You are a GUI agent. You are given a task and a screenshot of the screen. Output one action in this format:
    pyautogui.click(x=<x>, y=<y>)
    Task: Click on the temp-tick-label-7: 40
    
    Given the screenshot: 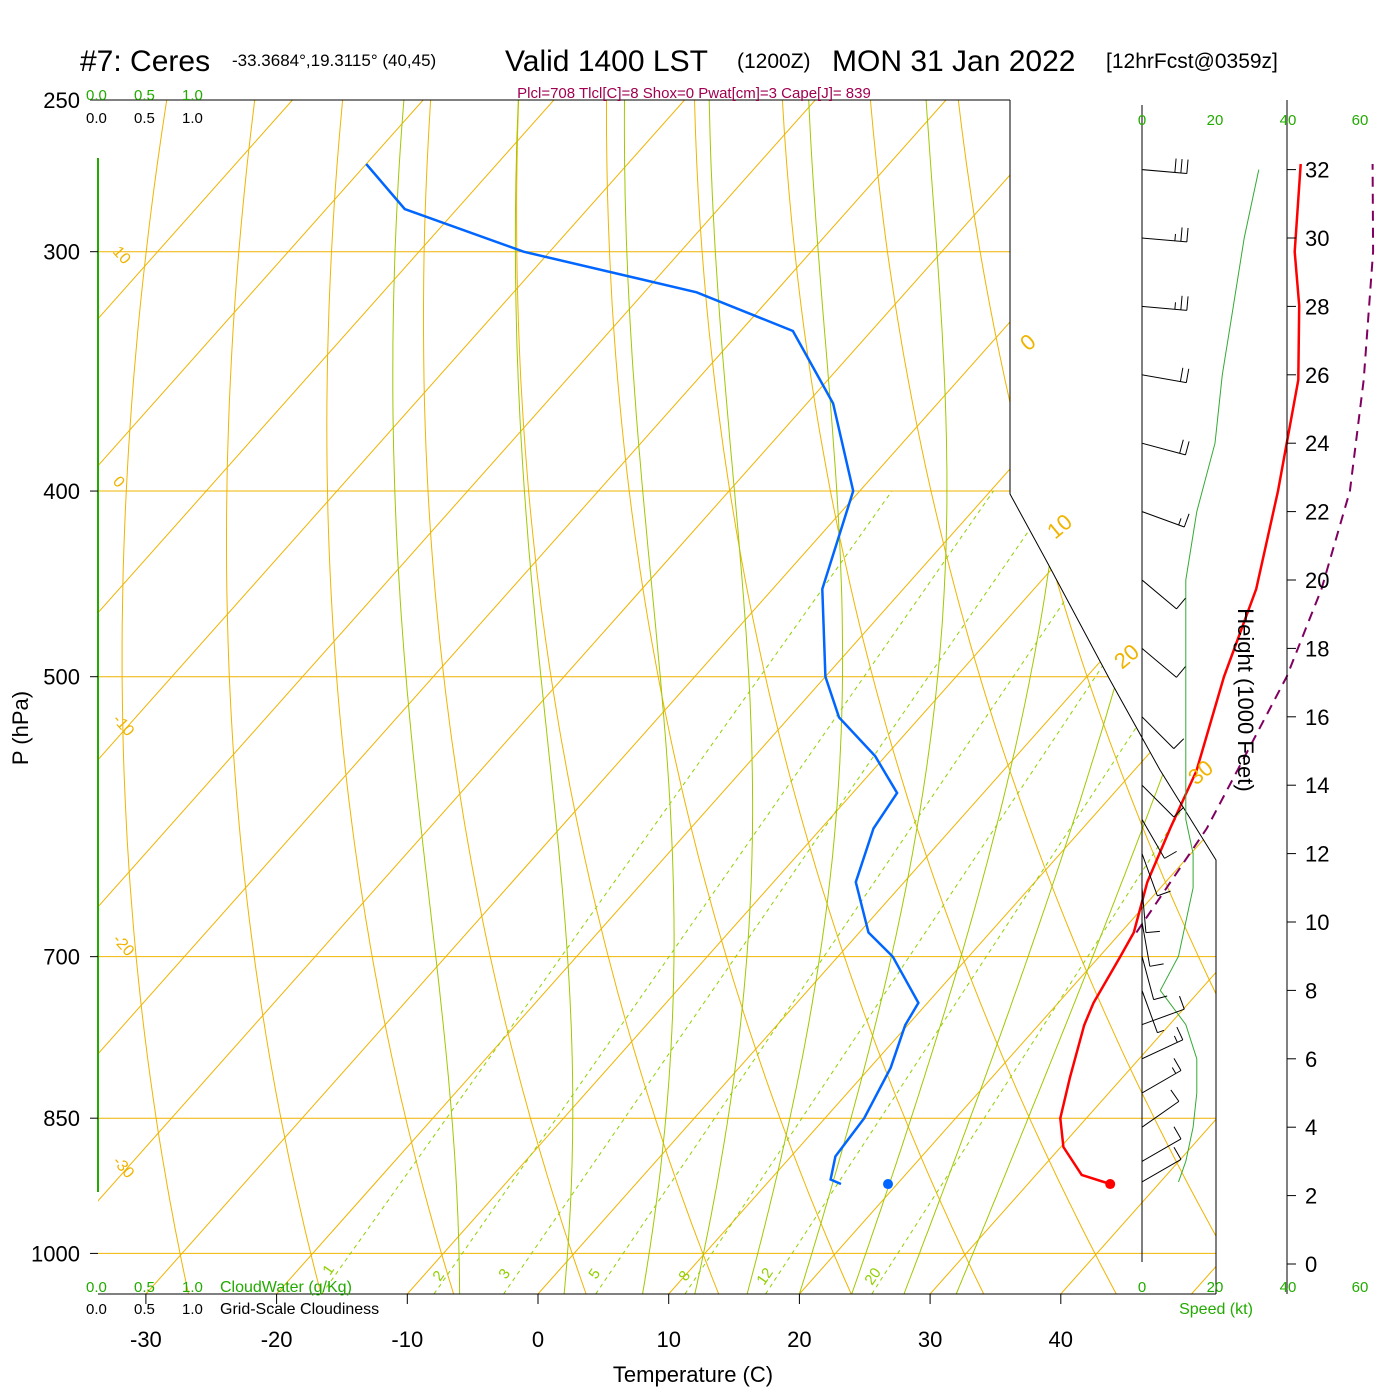 What is the action you would take?
    pyautogui.click(x=1061, y=1339)
    